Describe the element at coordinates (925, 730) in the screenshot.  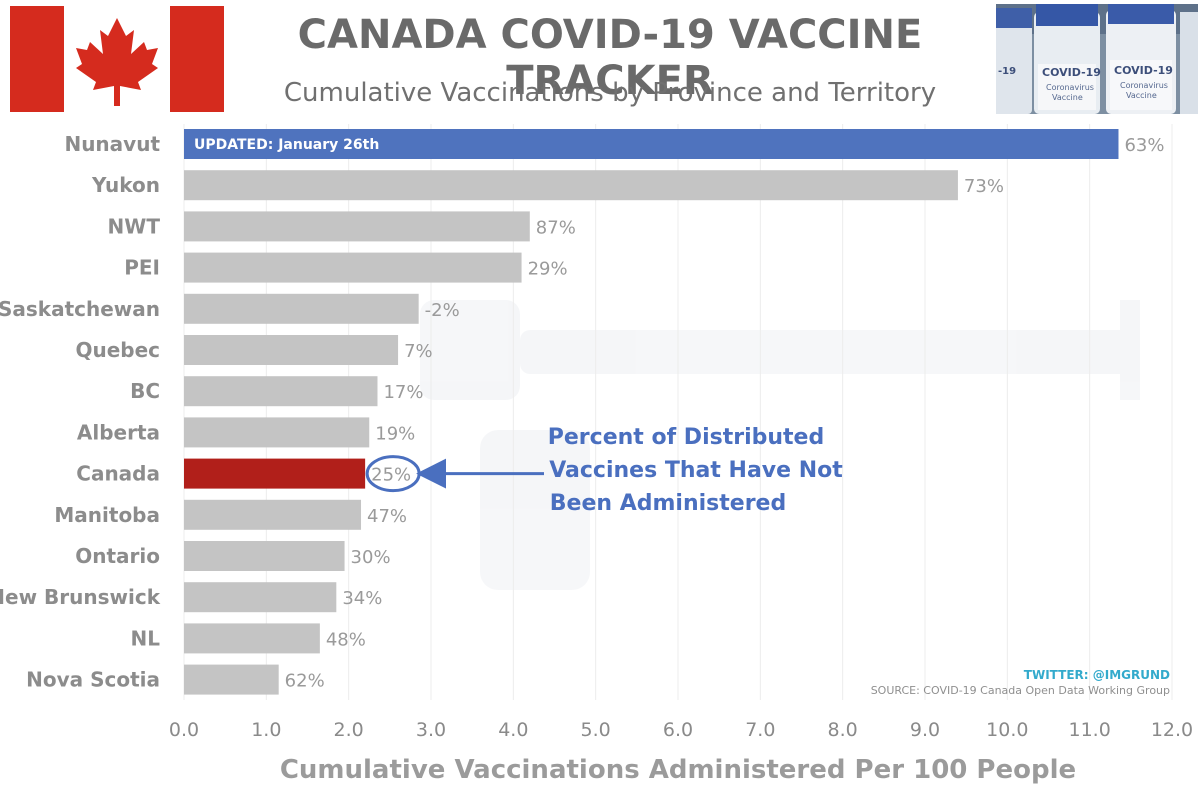
I see `x-tick-label: 9.0` at that location.